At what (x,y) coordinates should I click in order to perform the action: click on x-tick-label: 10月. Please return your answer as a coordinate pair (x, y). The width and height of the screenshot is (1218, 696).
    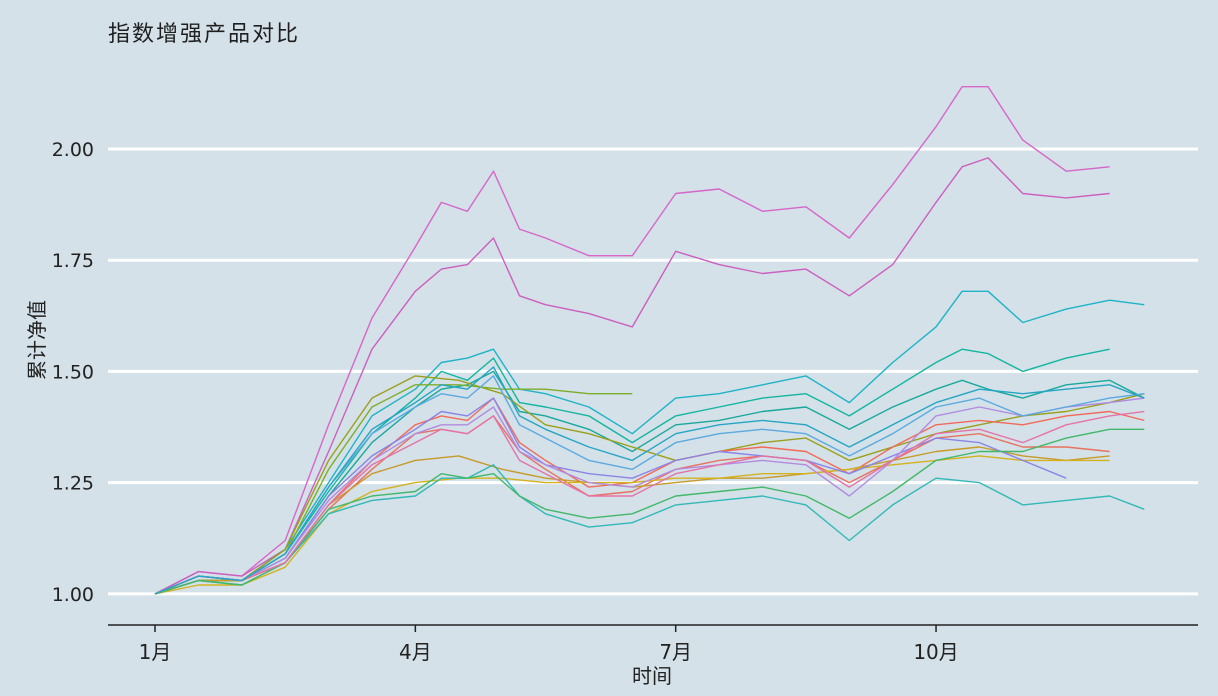
    Looking at the image, I should click on (935, 652).